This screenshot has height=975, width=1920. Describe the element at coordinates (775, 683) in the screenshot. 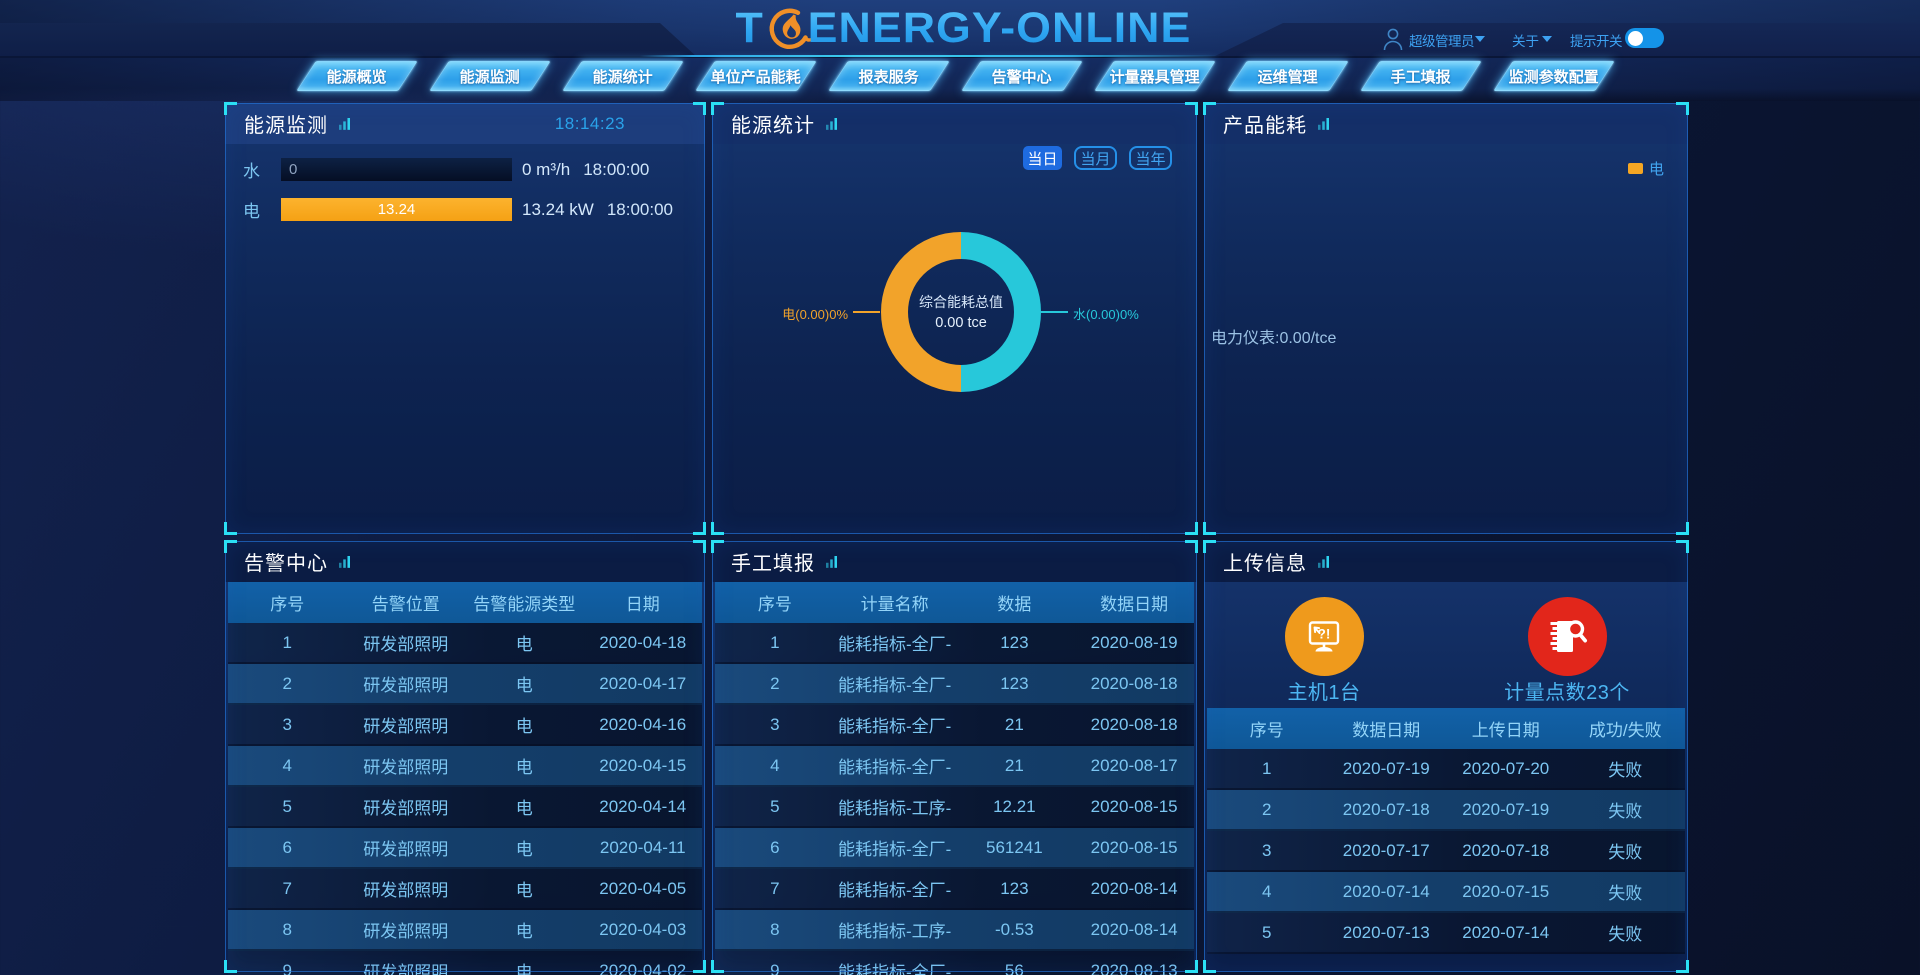

I see `table-cell: 2` at that location.